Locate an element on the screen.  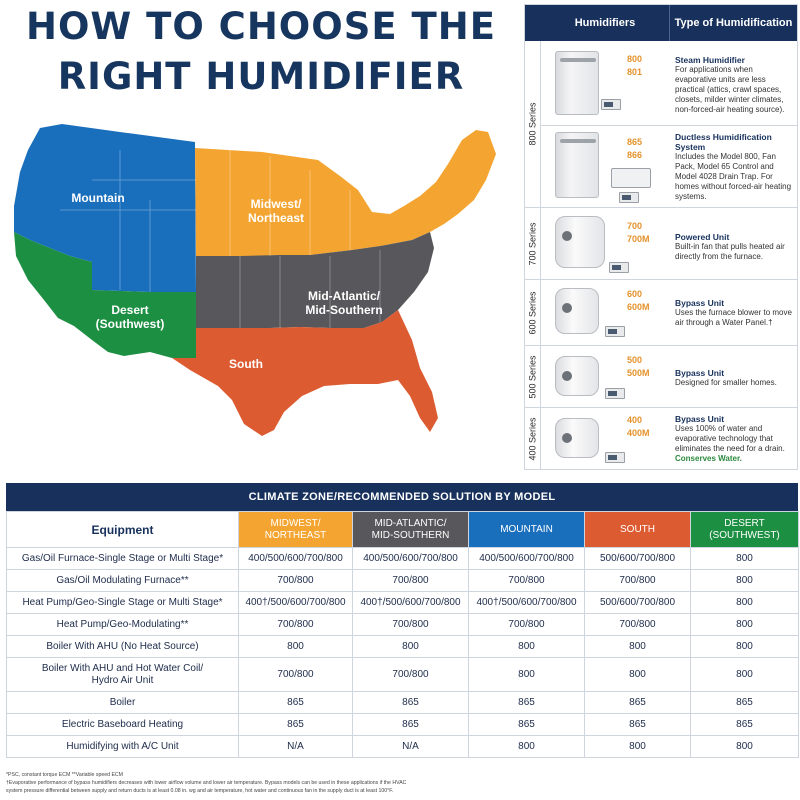
map-region-south is located at coordinates (305, 373).